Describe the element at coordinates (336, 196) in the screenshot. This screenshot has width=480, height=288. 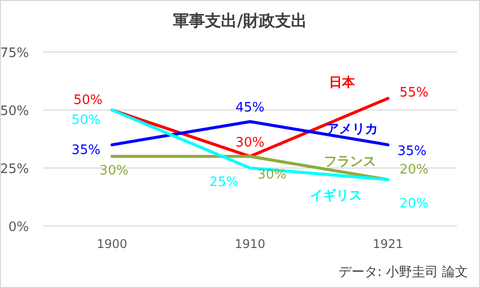
I see `series-label: イギリス` at that location.